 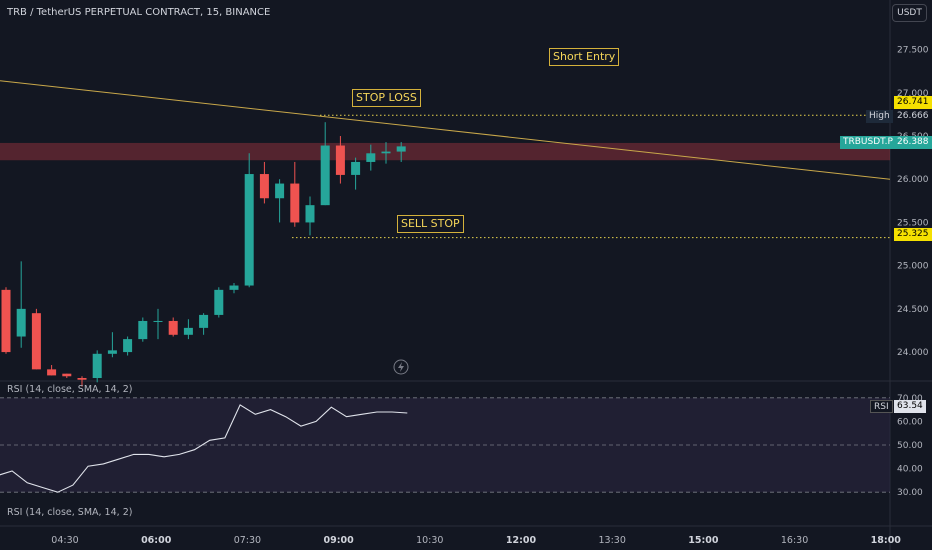 I want to click on time-tick-label: 13:30, so click(x=612, y=540).